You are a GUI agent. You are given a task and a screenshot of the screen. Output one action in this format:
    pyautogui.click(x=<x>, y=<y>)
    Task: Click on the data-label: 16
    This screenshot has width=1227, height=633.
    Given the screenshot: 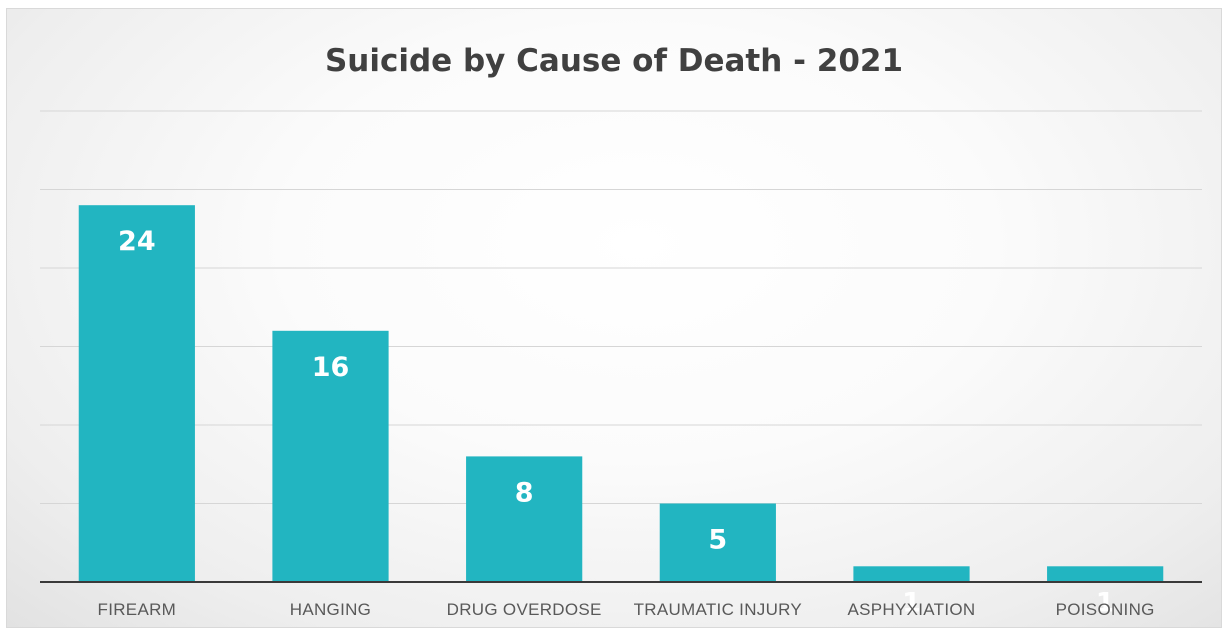 What is the action you would take?
    pyautogui.click(x=331, y=367)
    